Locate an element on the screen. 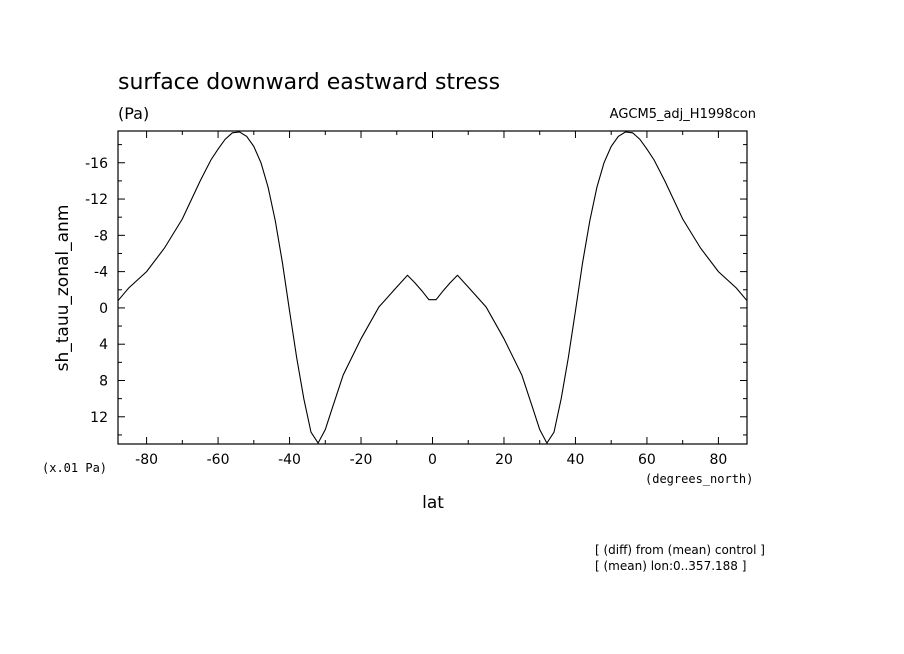 The height and width of the screenshot is (654, 904). x-tick-label: -80 is located at coordinates (146, 460).